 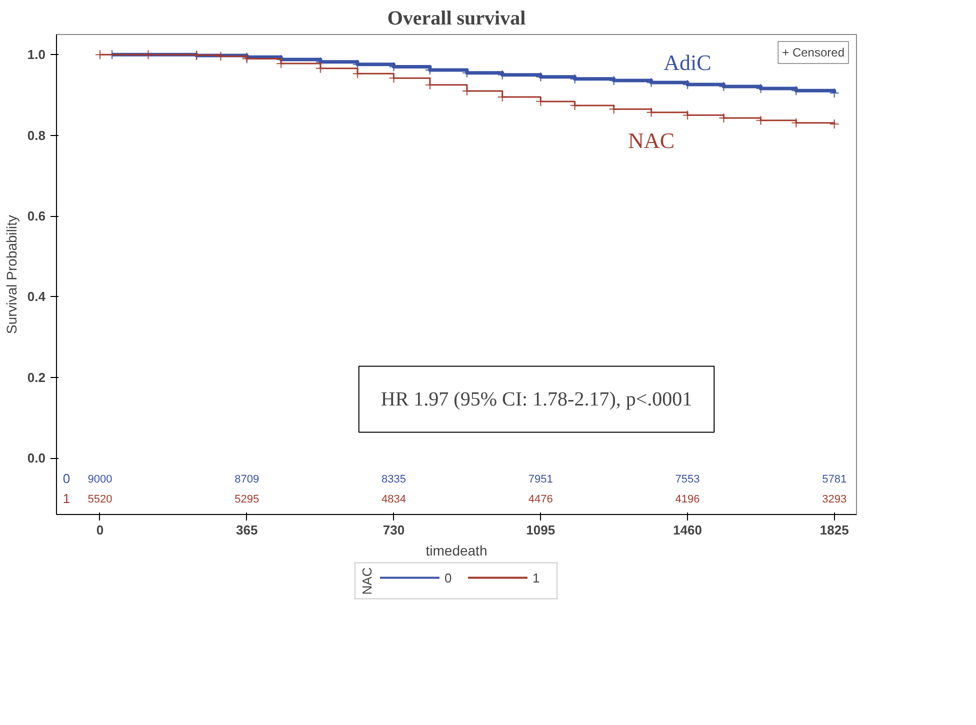 What do you see at coordinates (393, 480) in the screenshot?
I see `annotation: 8335` at bounding box center [393, 480].